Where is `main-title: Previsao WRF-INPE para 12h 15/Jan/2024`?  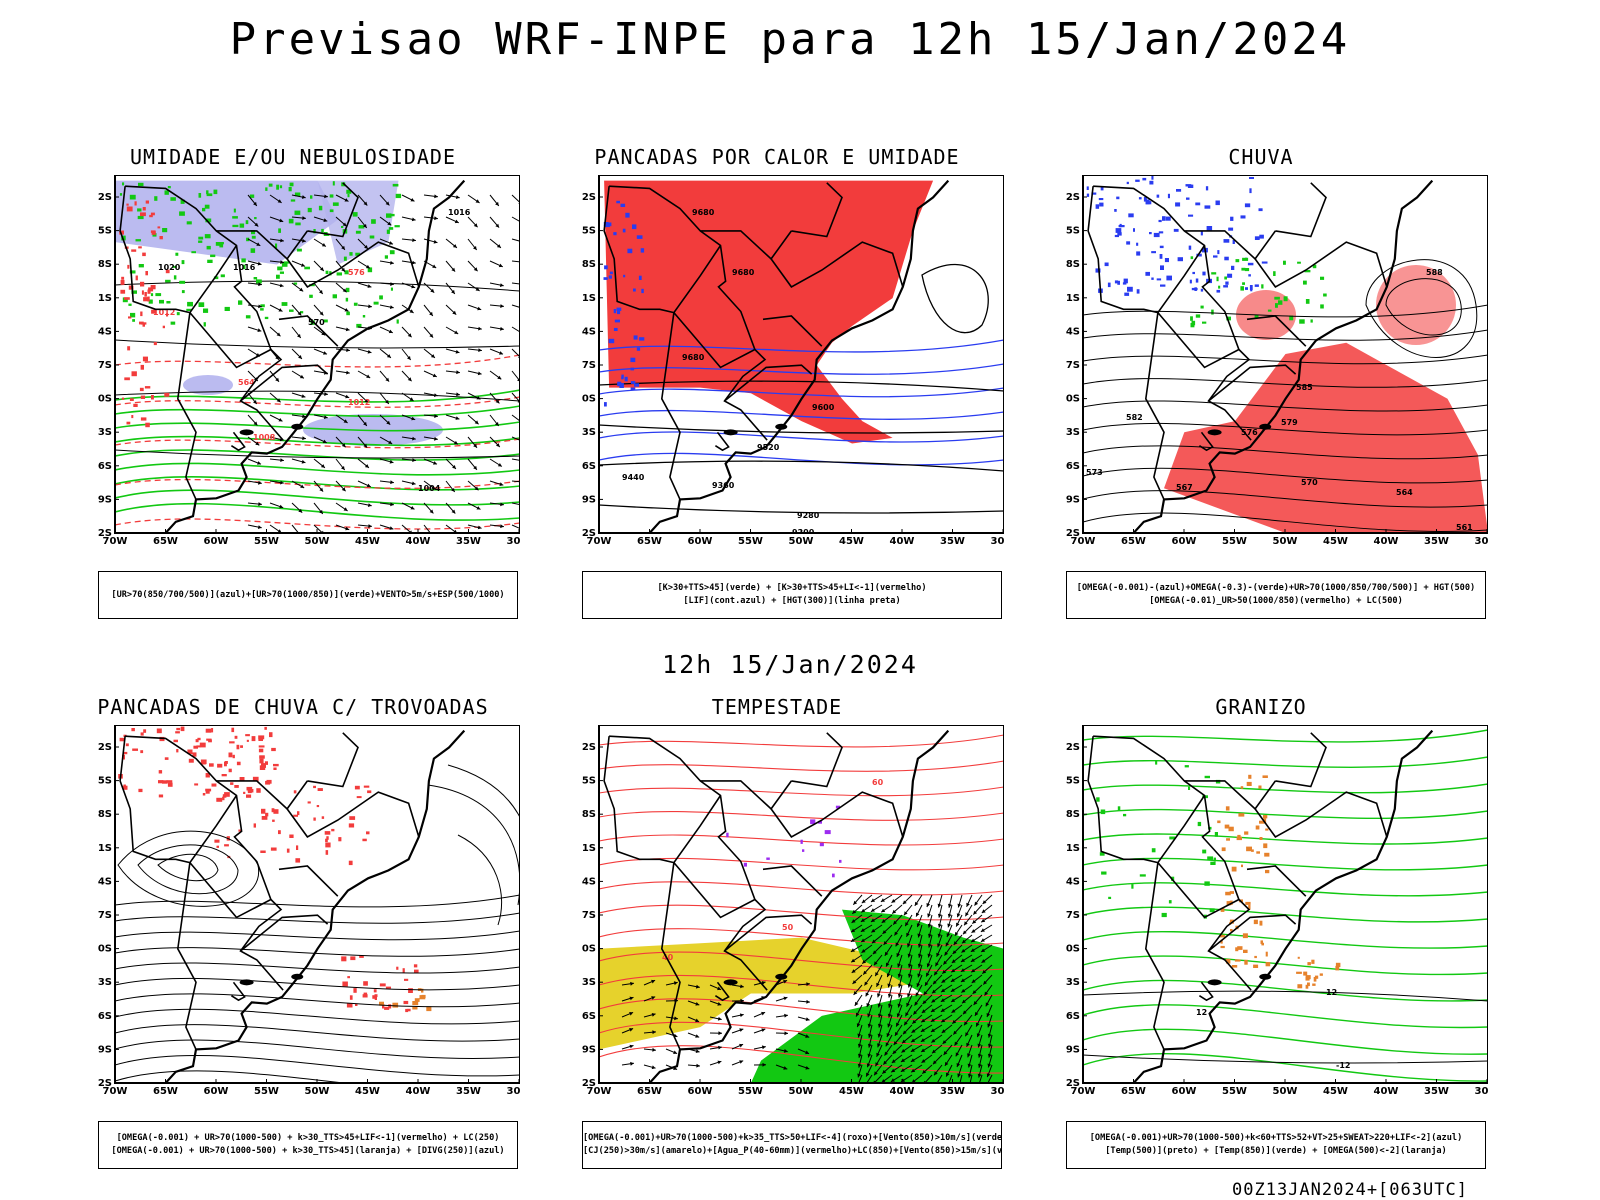
main-title: Previsao WRF-INPE para 12h 15/Jan/2024 is located at coordinates (790, 39).